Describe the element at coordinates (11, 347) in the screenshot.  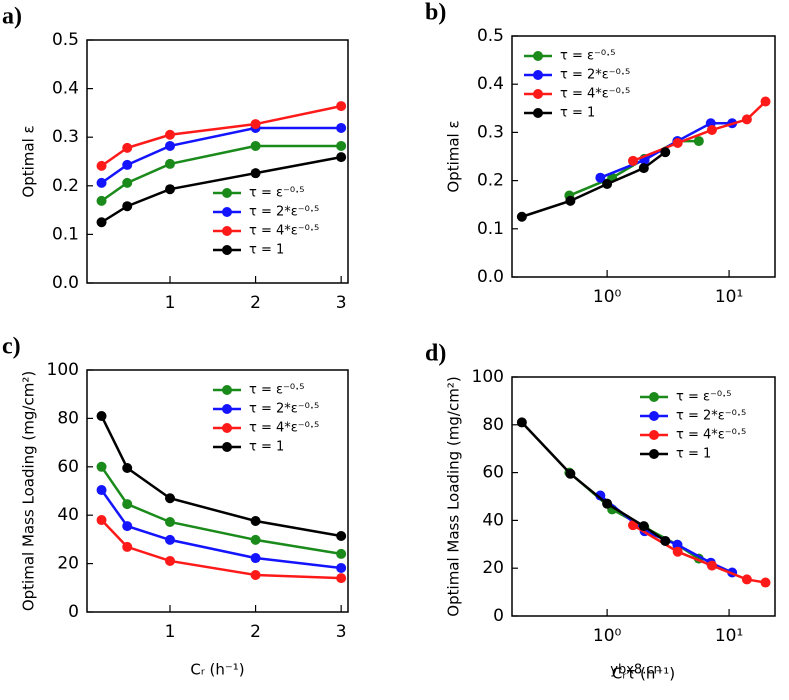
I see `panel-label: c)` at that location.